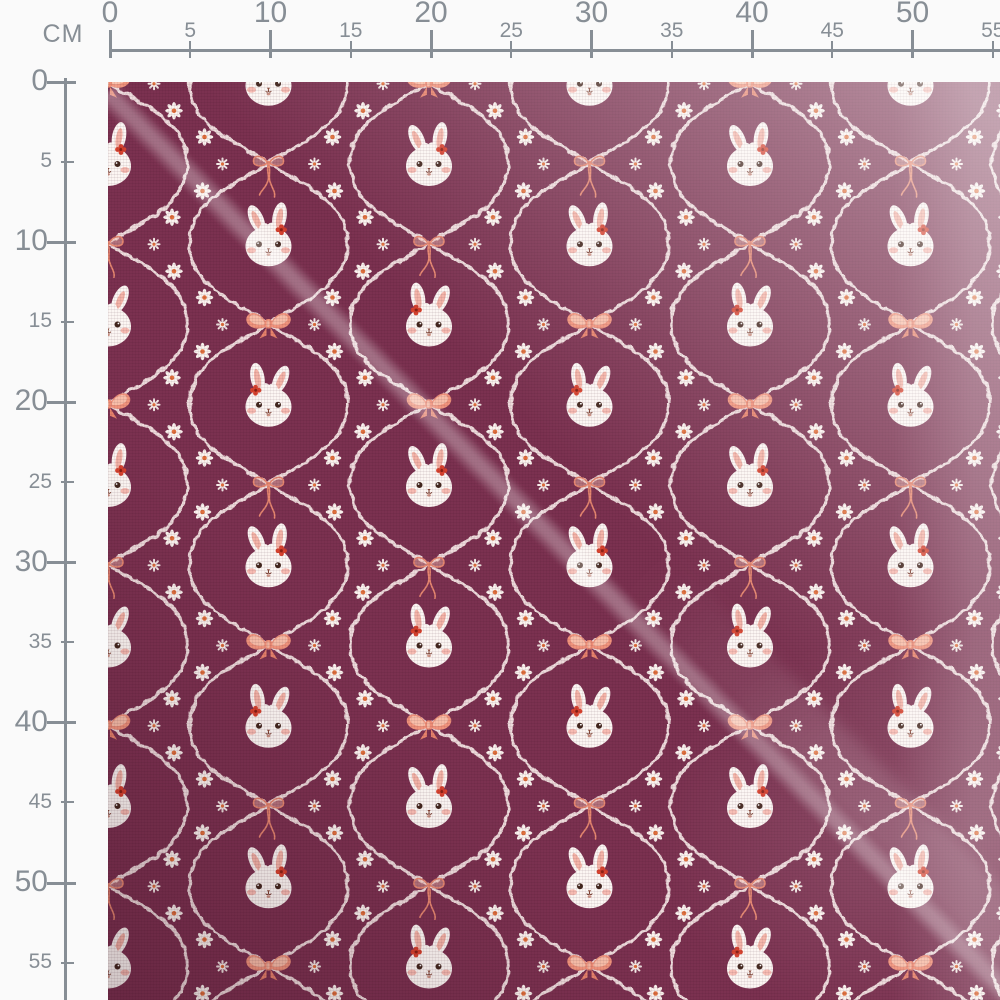  I want to click on left-ruler-tick-label: 45, so click(40, 801).